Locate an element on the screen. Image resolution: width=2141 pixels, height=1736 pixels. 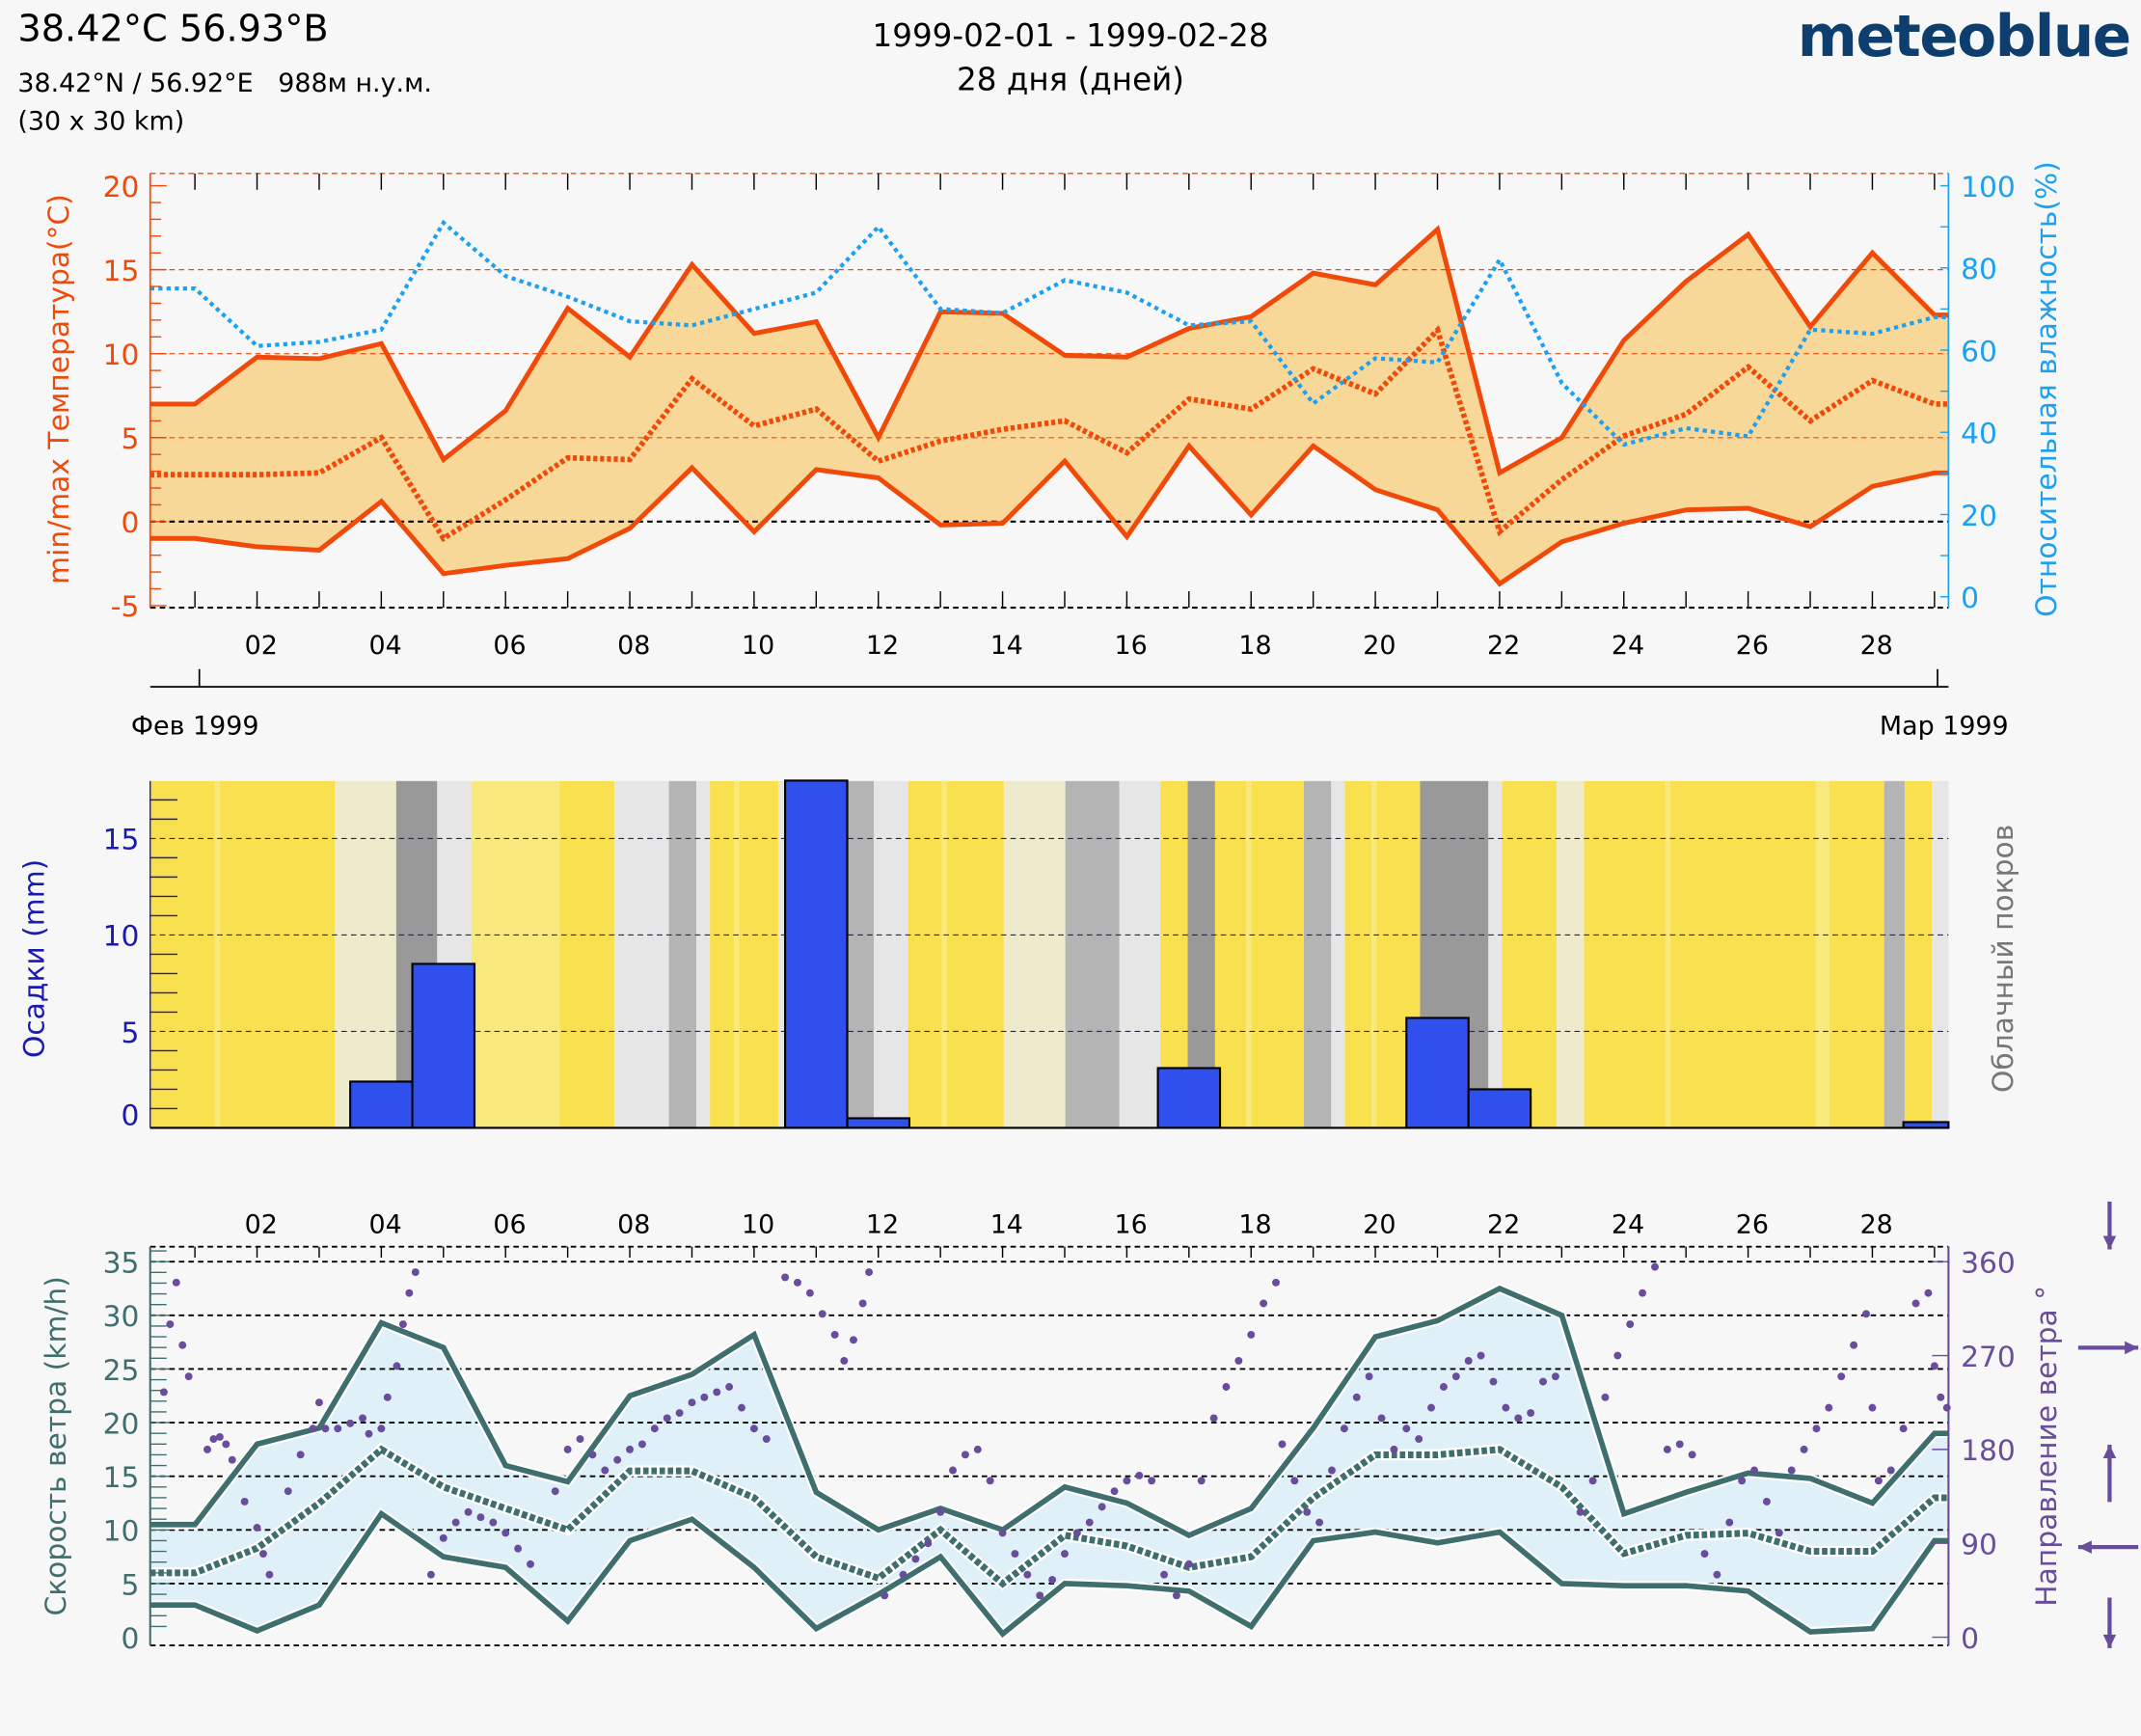
wind-speed-tick-label: 15 is located at coordinates (122, 1478).